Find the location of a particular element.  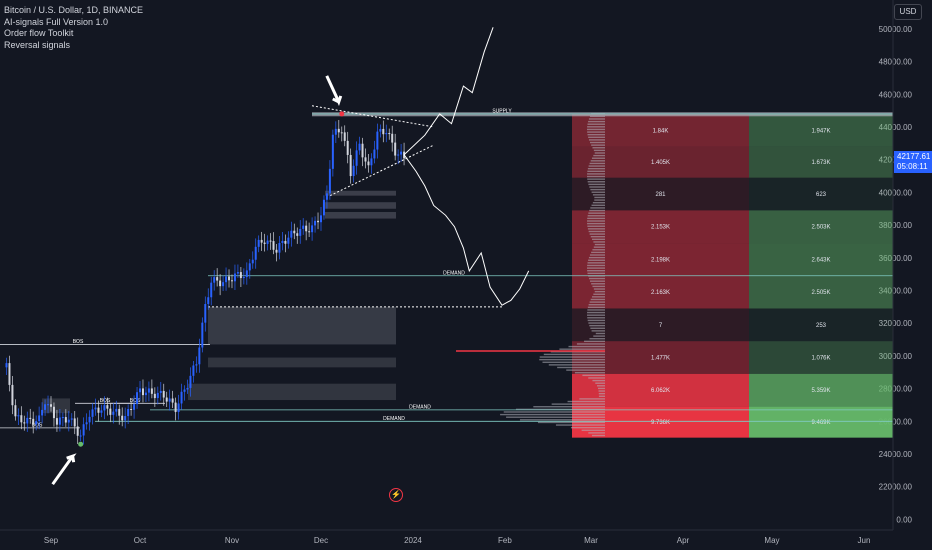

indicator-reversal-signals: Reversal signals is located at coordinates (37, 44).